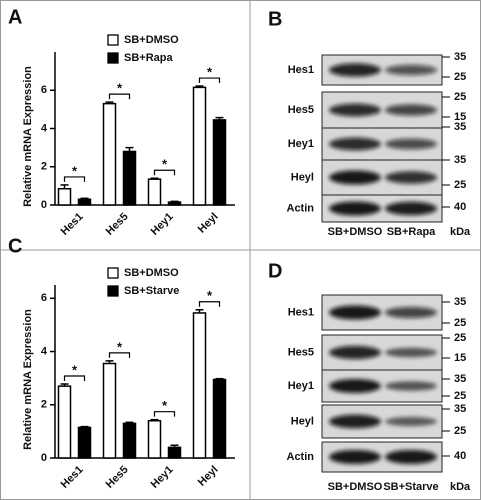 This screenshot has height=500, width=481. I want to click on lane-label: SB+Rapa, so click(411, 232).